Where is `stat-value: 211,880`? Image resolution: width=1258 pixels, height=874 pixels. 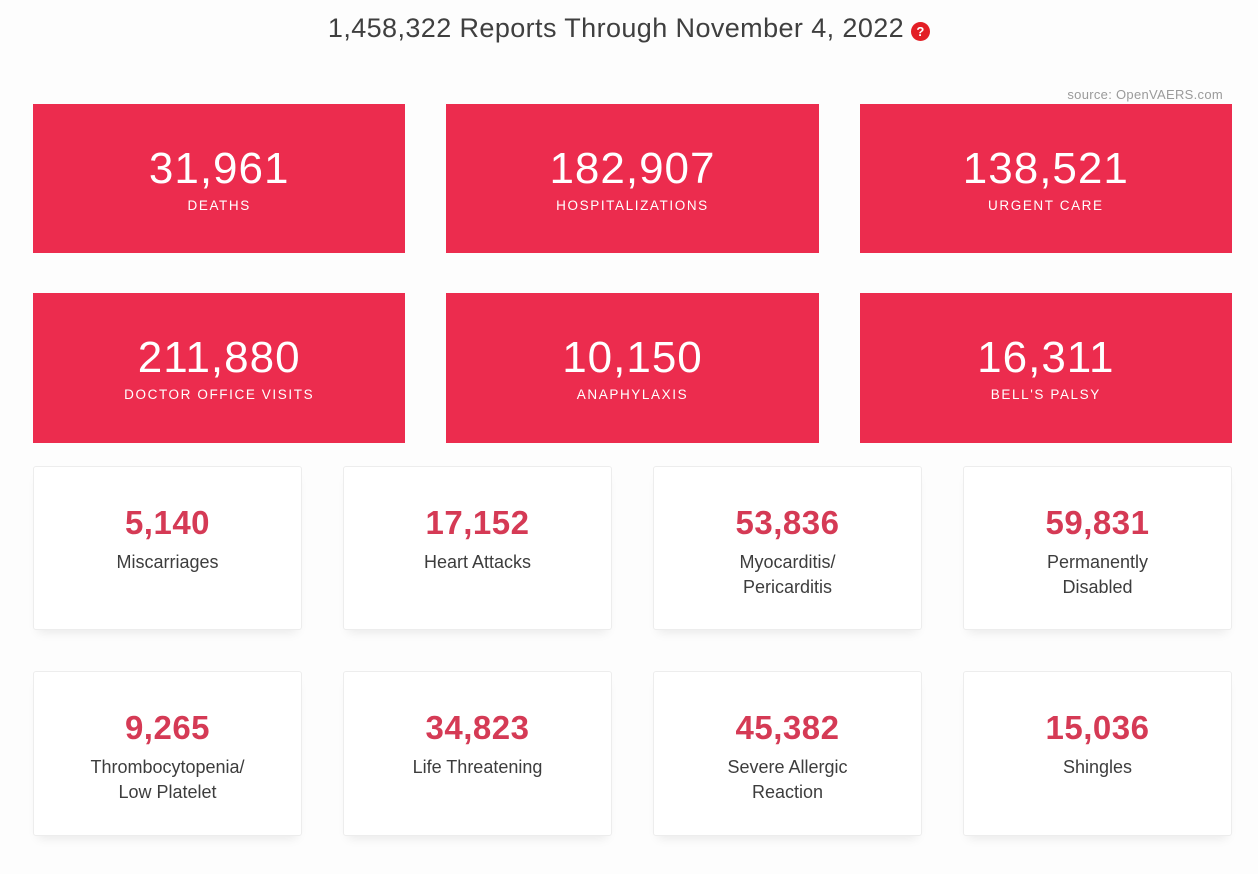 stat-value: 211,880 is located at coordinates (219, 357).